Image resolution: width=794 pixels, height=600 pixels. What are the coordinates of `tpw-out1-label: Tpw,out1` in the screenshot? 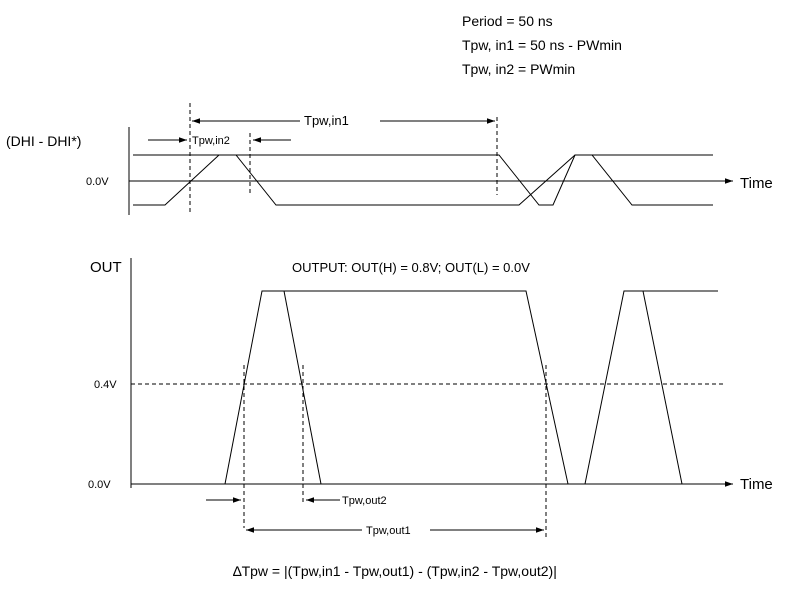 It's located at (388, 531).